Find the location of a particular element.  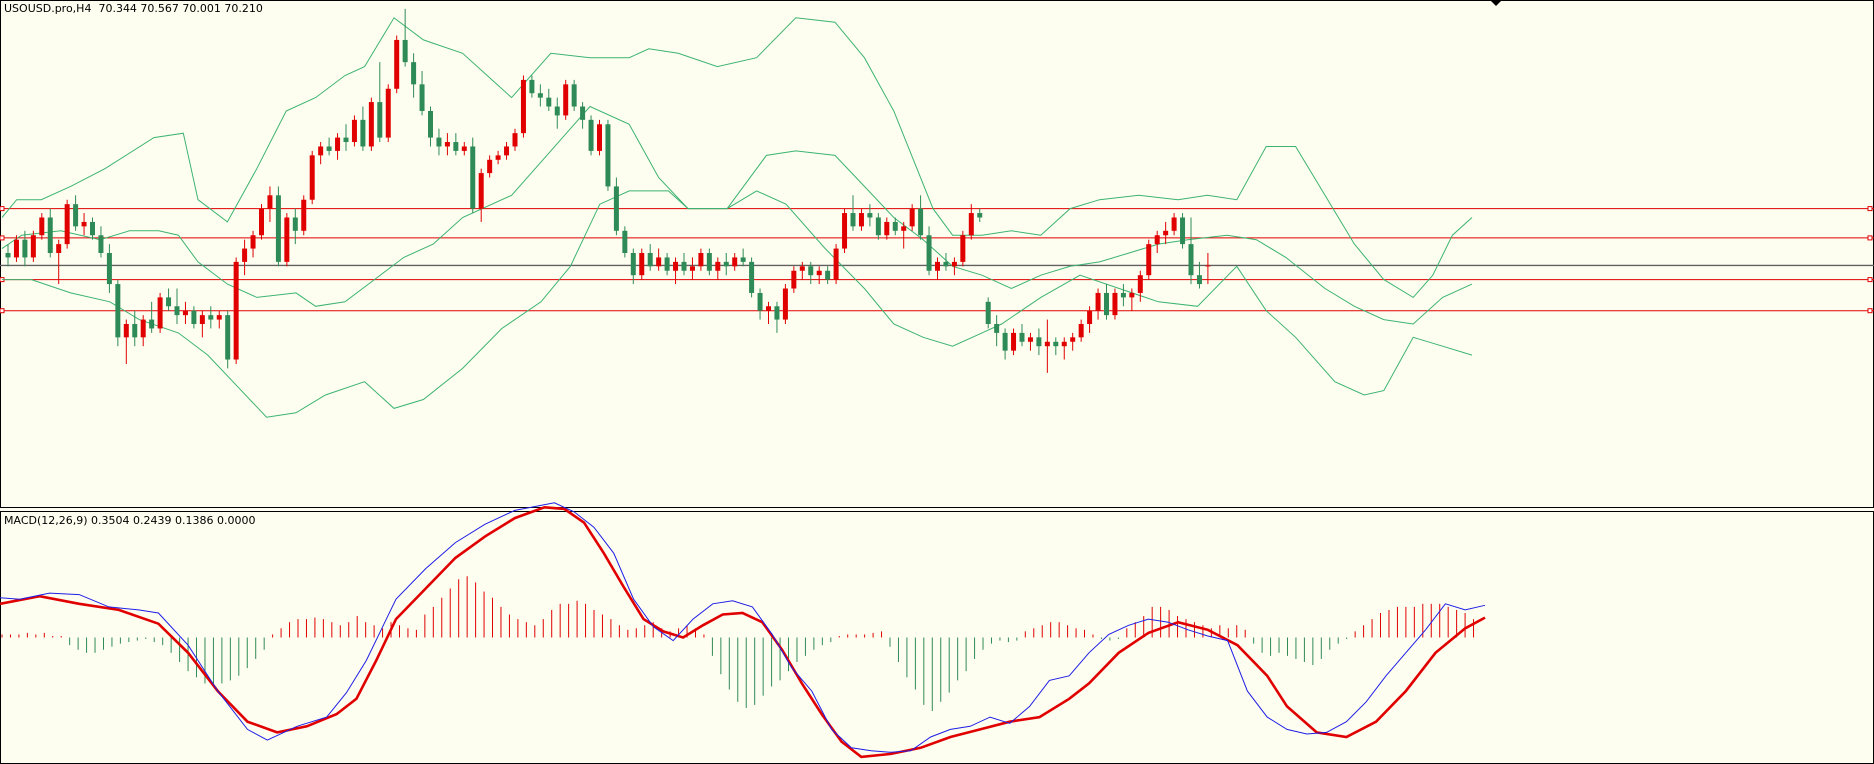

level-marker-left is located at coordinates (2, 238).